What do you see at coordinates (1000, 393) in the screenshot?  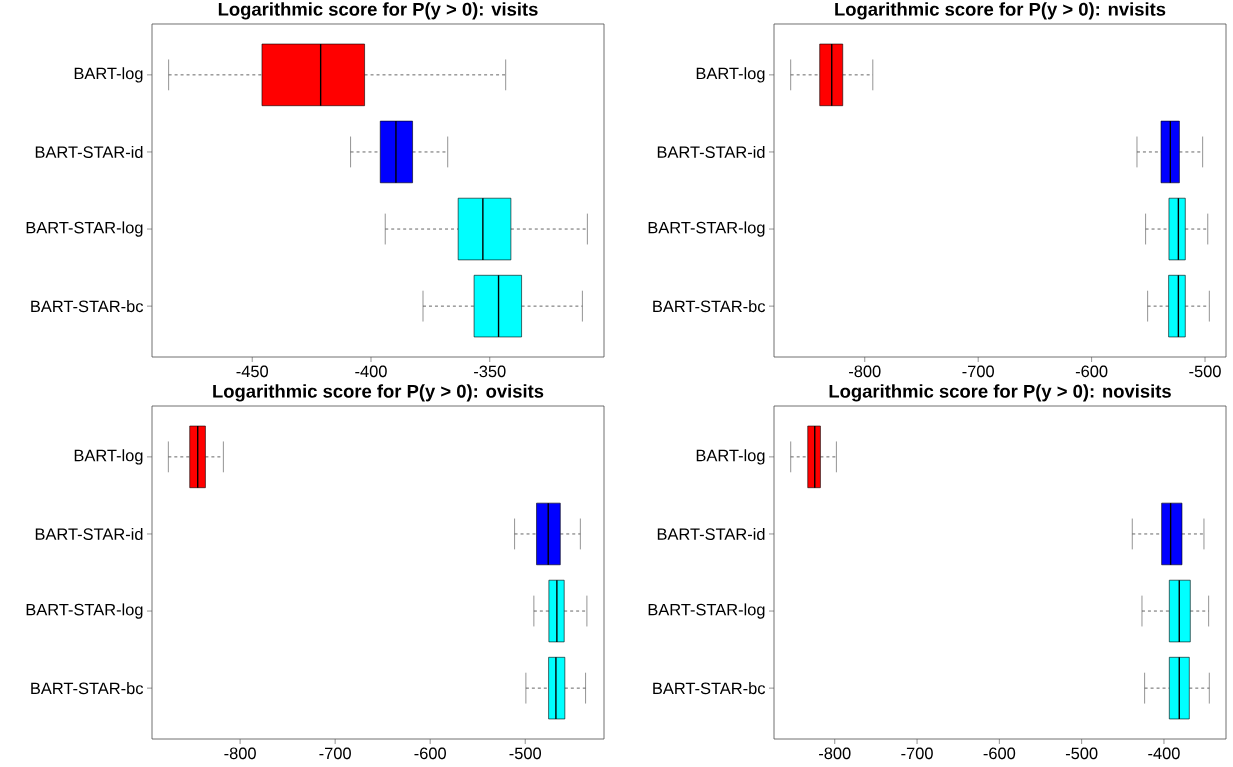 I see `chart-title: Logarithmic score for P(y > 0): novisits` at bounding box center [1000, 393].